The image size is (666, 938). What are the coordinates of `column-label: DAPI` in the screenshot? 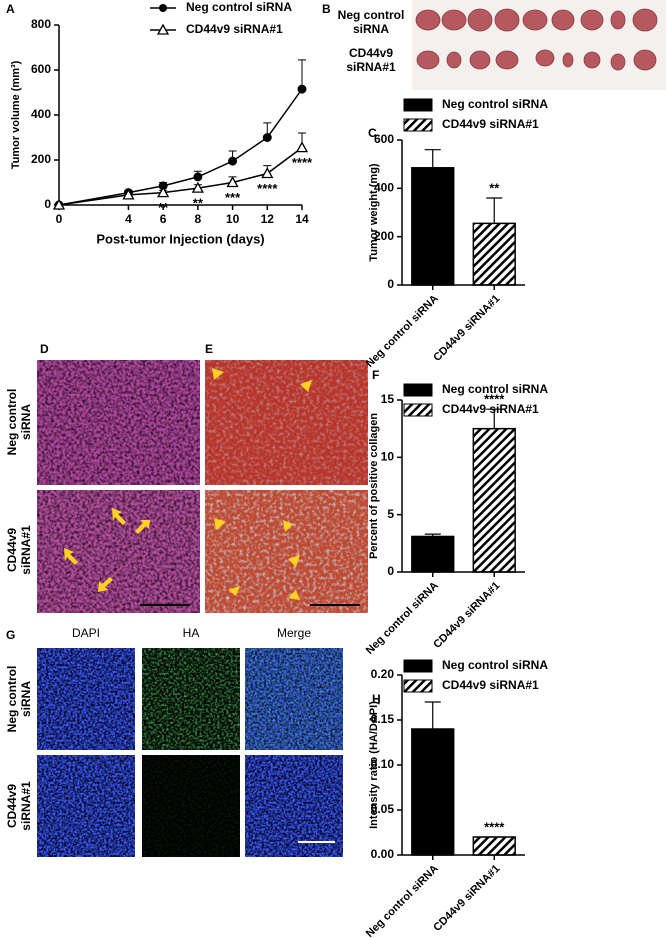 It's located at (85, 633).